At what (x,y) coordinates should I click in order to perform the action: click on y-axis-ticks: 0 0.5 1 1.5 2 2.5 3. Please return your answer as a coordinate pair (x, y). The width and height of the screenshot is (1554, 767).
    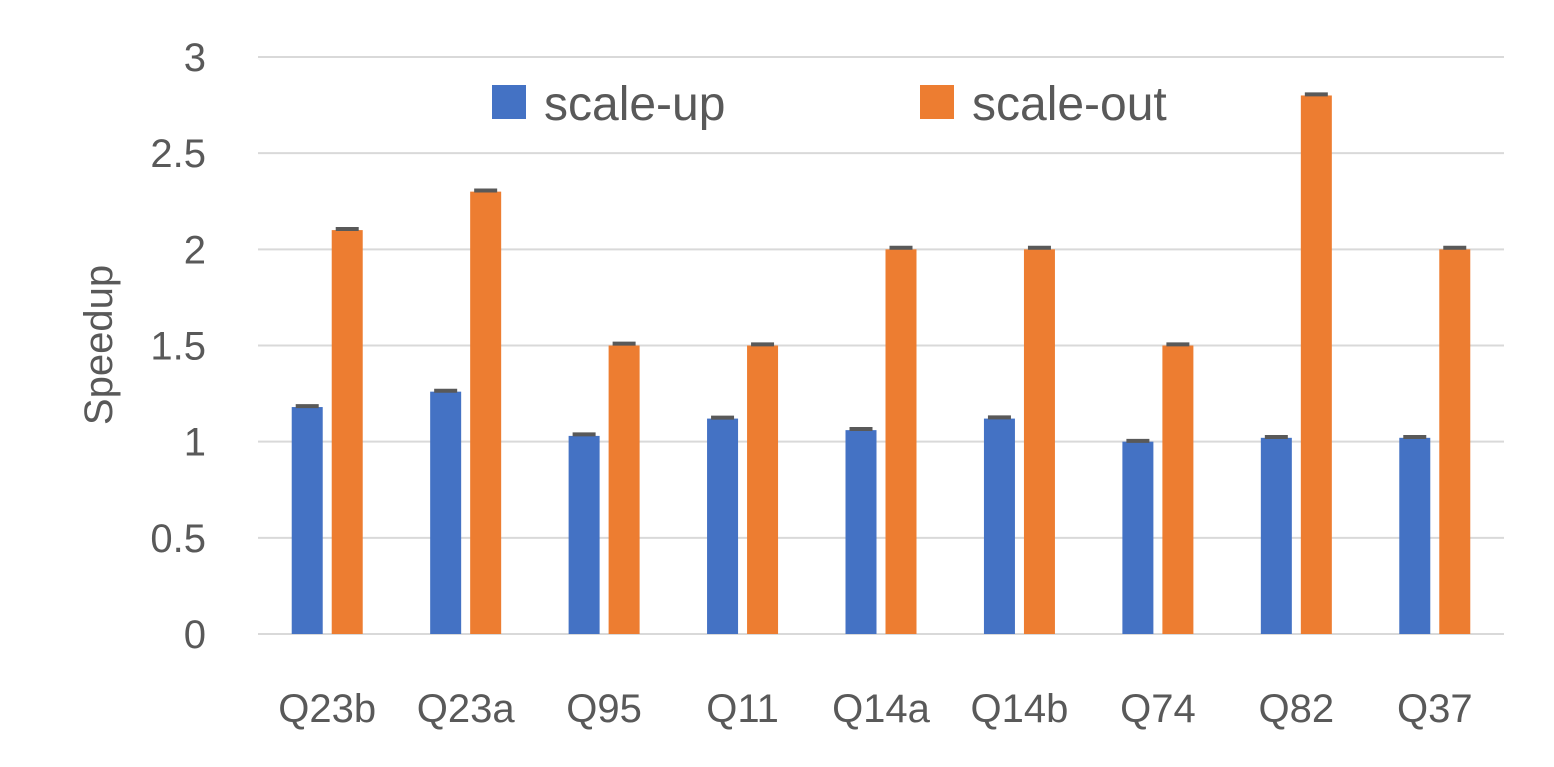
    Looking at the image, I should click on (178, 346).